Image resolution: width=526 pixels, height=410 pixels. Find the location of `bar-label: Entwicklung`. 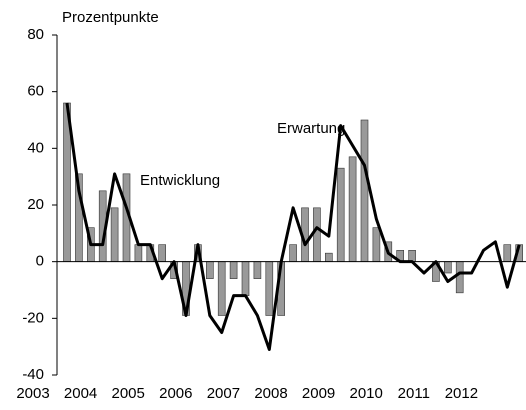

bar-label: Entwicklung is located at coordinates (180, 180).